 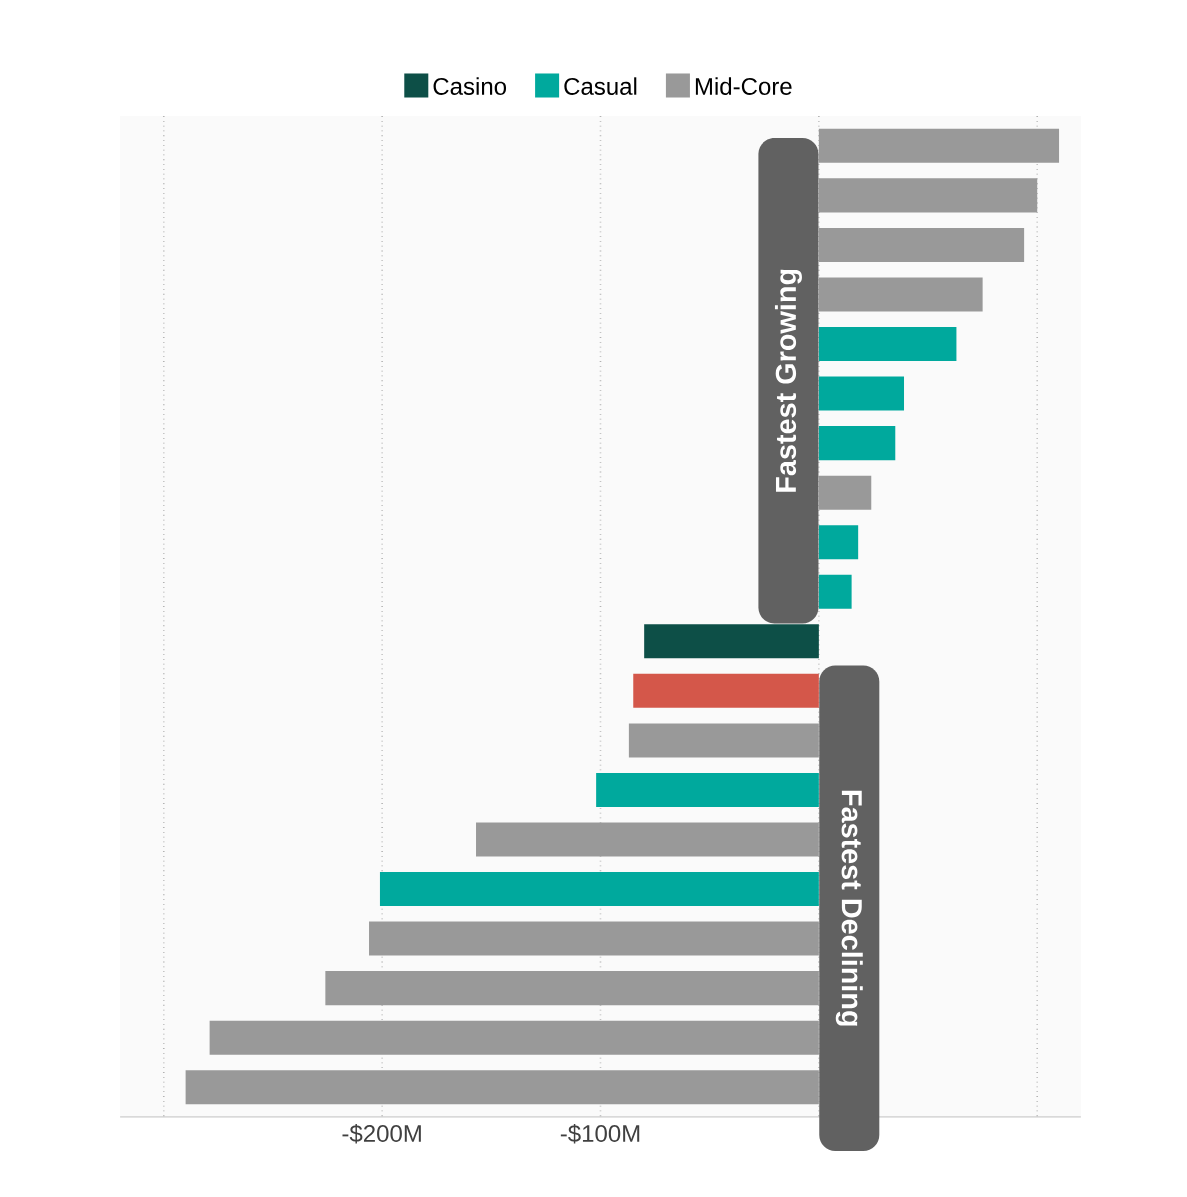 What do you see at coordinates (600, 86) in the screenshot?
I see `legend-label: Casual` at bounding box center [600, 86].